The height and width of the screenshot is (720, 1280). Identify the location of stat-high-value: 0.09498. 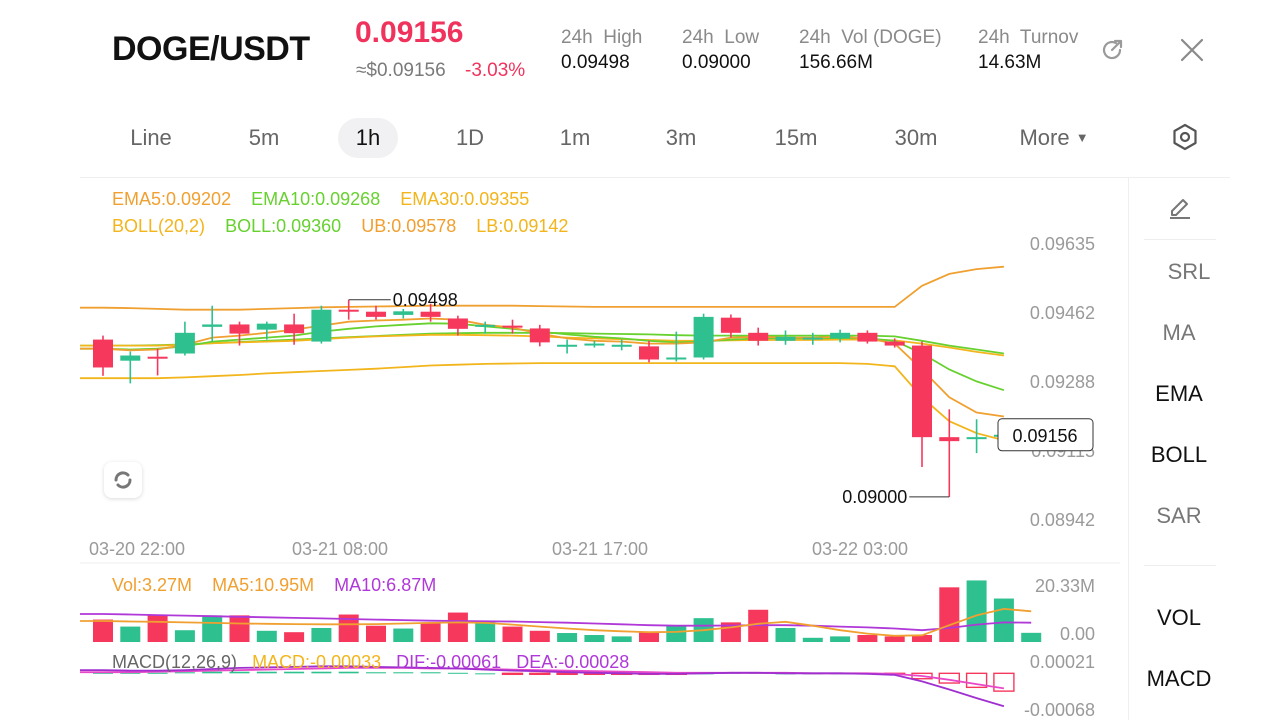
(595, 62).